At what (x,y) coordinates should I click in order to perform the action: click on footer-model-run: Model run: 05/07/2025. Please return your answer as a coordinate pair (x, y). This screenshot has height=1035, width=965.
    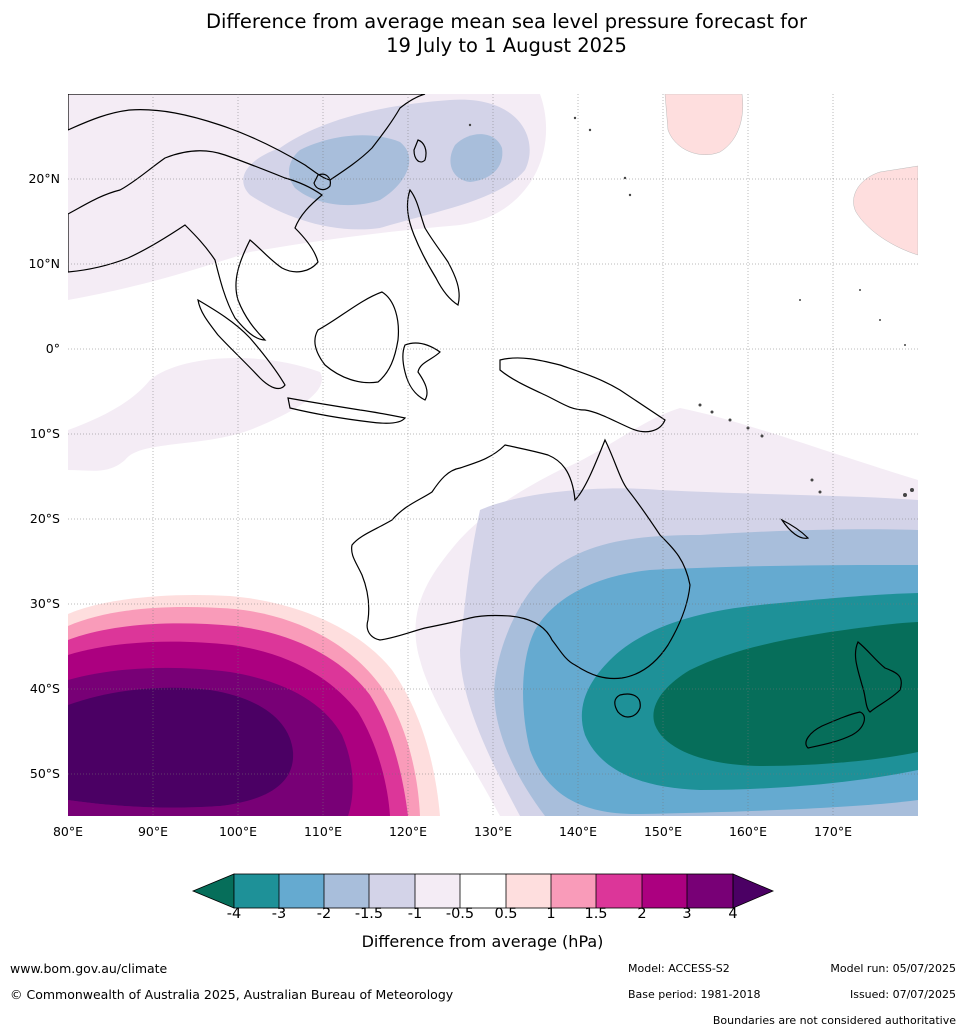
    Looking at the image, I should click on (893, 968).